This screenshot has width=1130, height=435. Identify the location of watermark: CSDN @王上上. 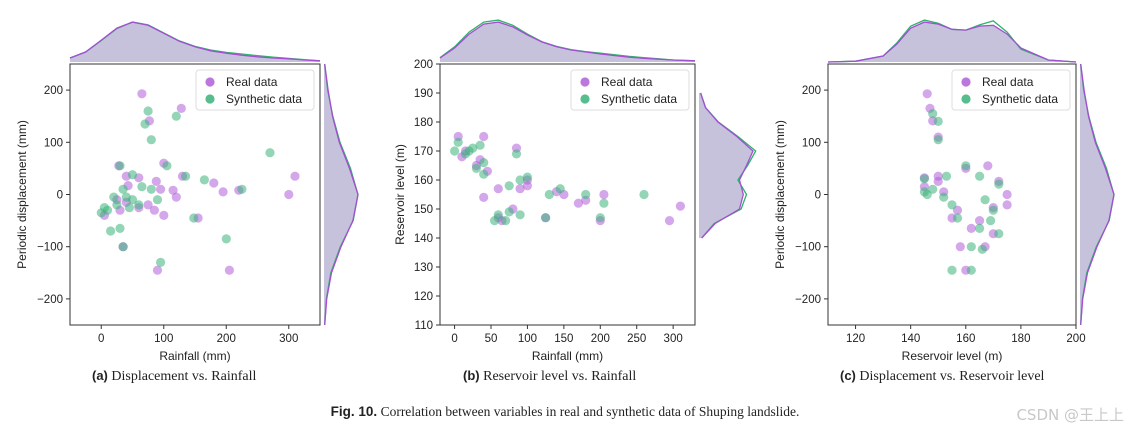
(1070, 415).